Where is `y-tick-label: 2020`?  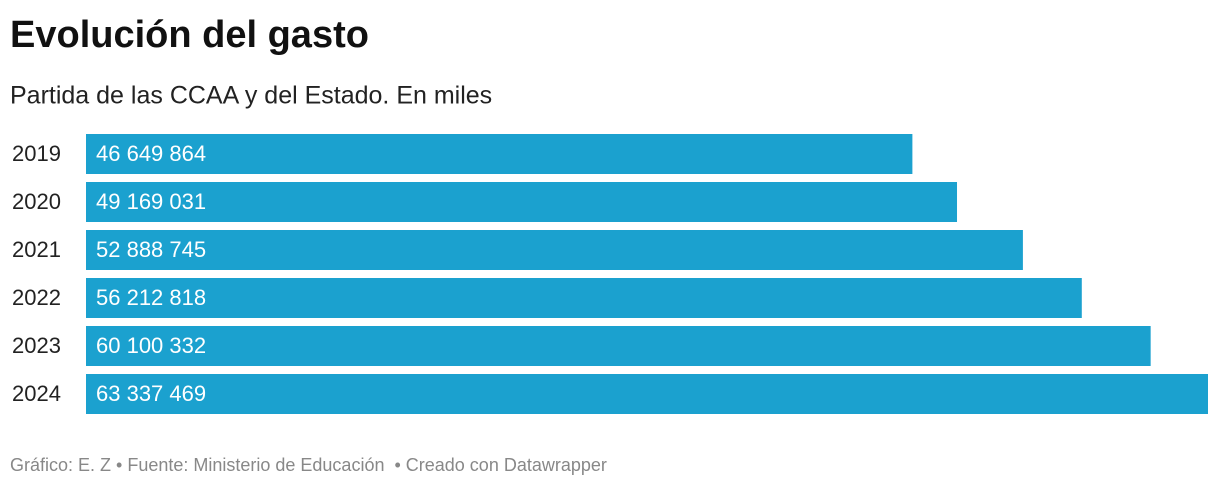 y-tick-label: 2020 is located at coordinates (36, 201).